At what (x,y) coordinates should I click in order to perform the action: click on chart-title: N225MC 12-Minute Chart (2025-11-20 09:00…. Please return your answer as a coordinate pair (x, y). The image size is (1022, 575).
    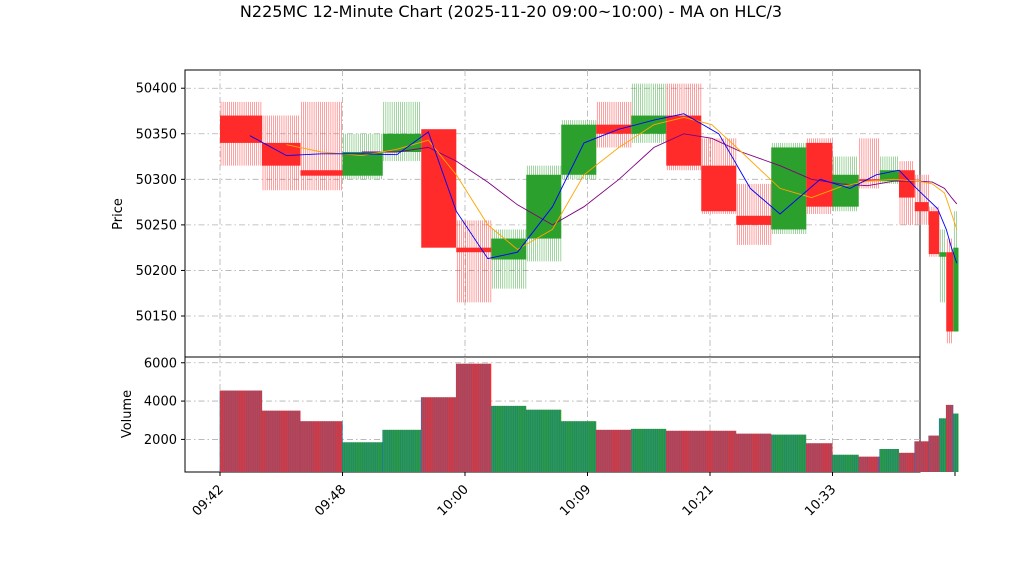
    Looking at the image, I should click on (511, 11).